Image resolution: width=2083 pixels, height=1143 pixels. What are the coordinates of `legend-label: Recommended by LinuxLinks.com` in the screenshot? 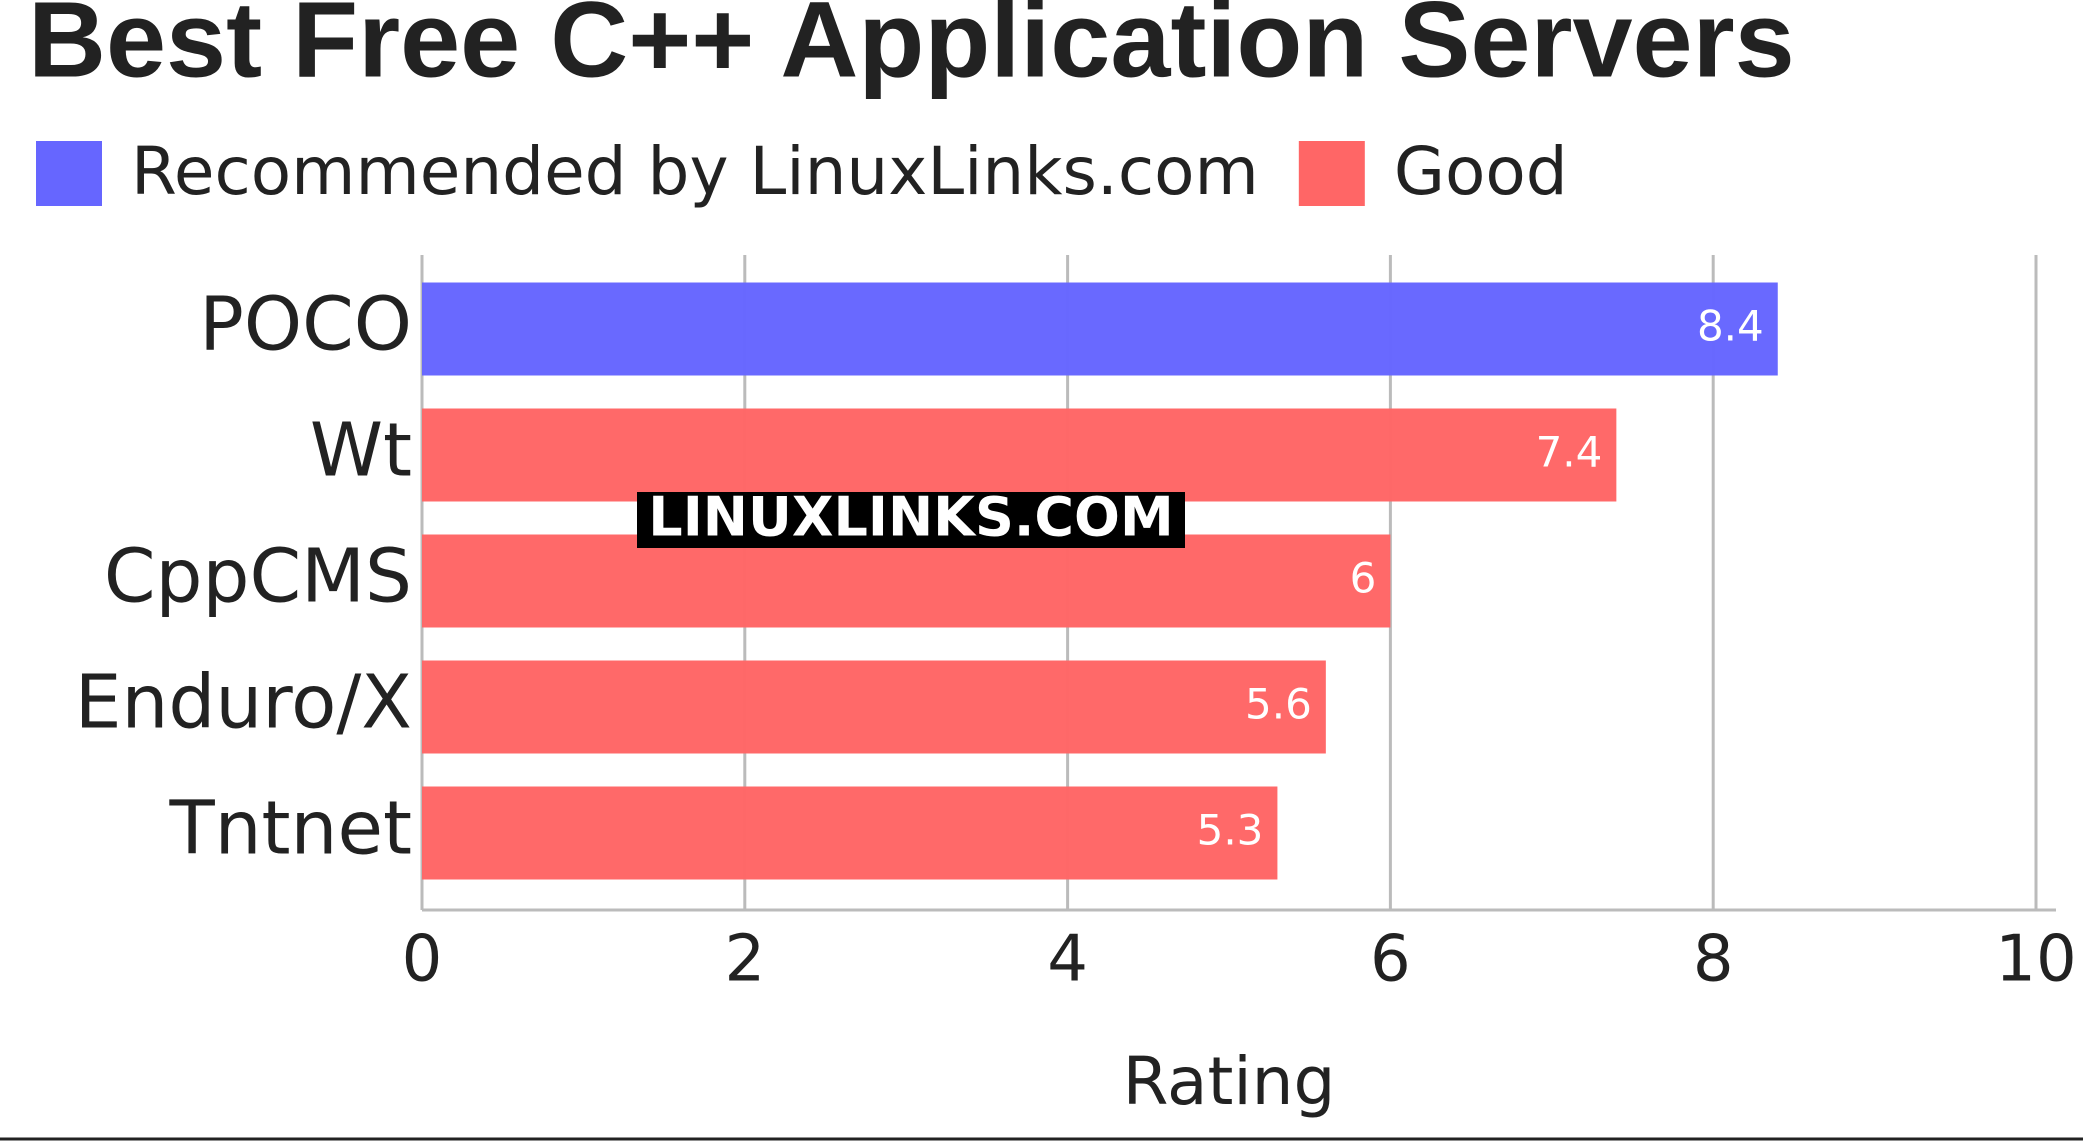 It's located at (695, 171).